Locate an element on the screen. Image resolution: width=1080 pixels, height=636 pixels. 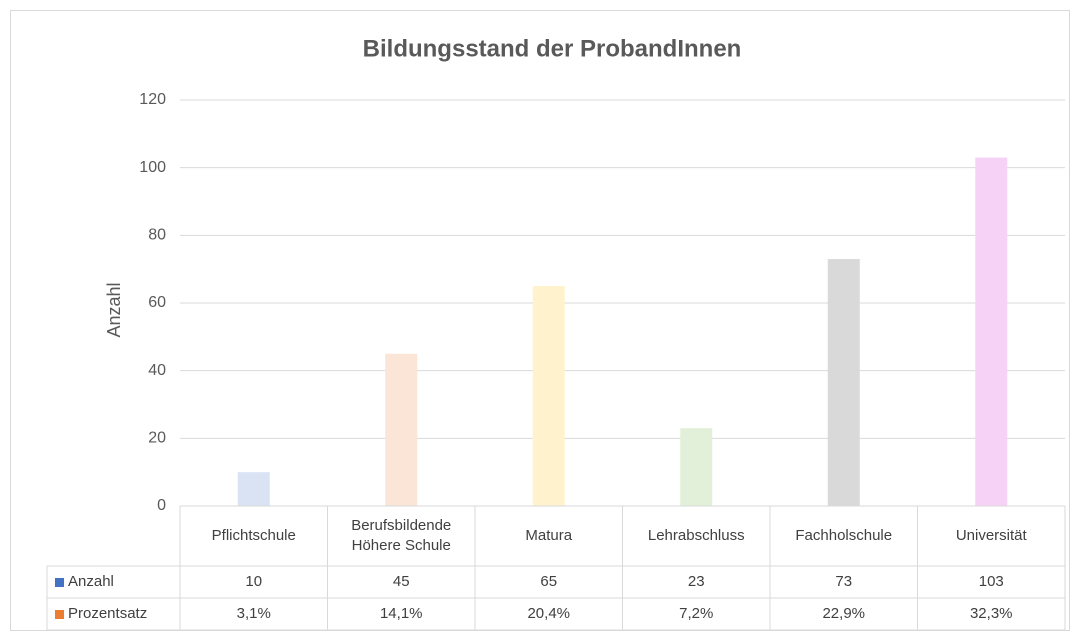
y-tick-label: 40 is located at coordinates (157, 370).